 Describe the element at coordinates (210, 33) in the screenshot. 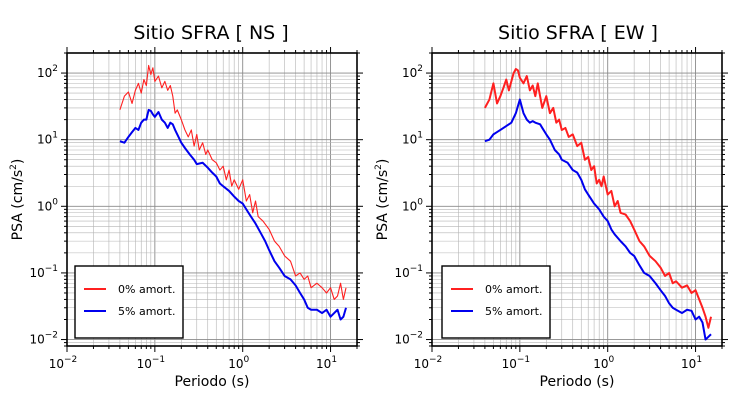

I see `chart-title: Sitio SFRA [ NS ]` at that location.